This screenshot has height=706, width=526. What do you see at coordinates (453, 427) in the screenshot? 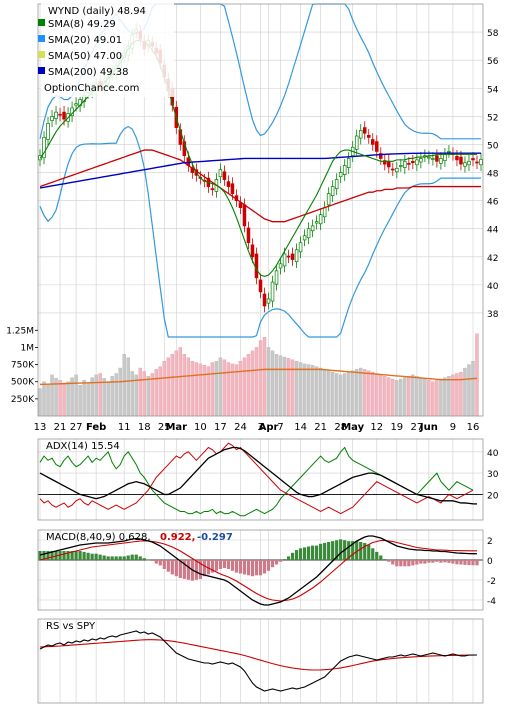
I see `x-axis-label: 9` at bounding box center [453, 427].